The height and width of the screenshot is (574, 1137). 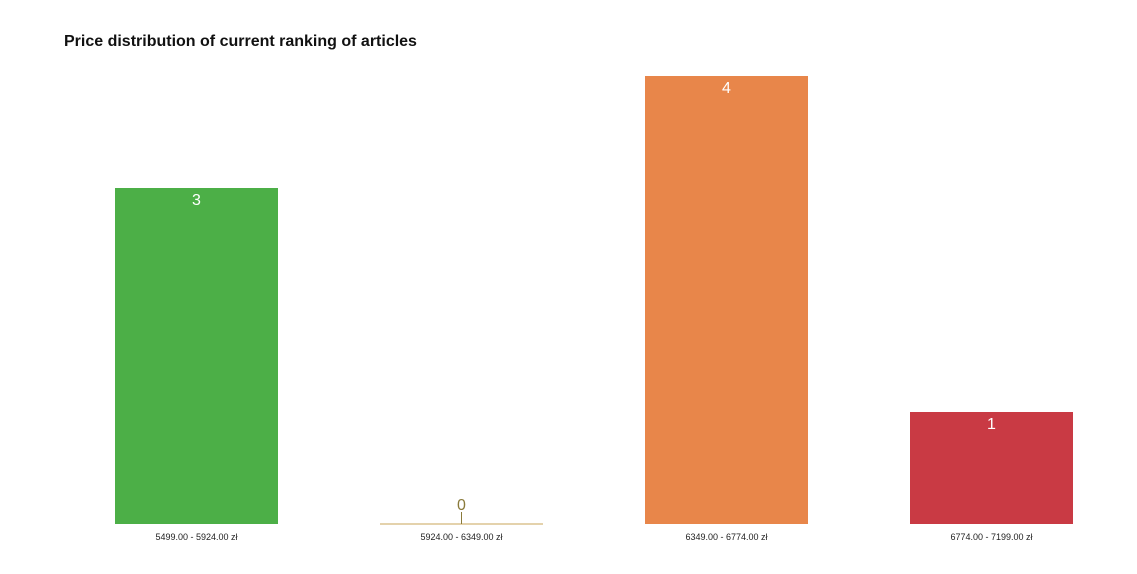 What do you see at coordinates (726, 537) in the screenshot?
I see `x-tick-label-2: 6349.00 - 6774.00 zł` at bounding box center [726, 537].